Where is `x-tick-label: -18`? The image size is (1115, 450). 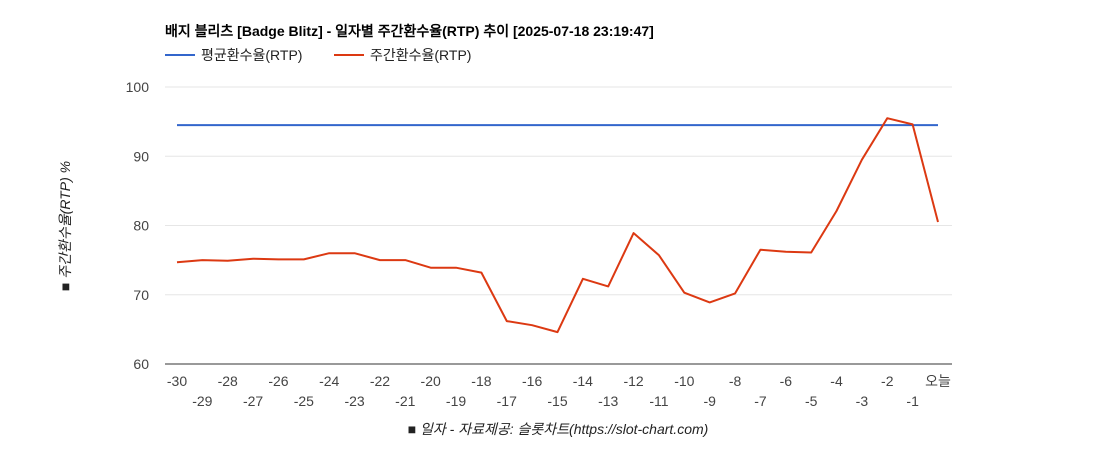 x-tick-label: -18 is located at coordinates (481, 381).